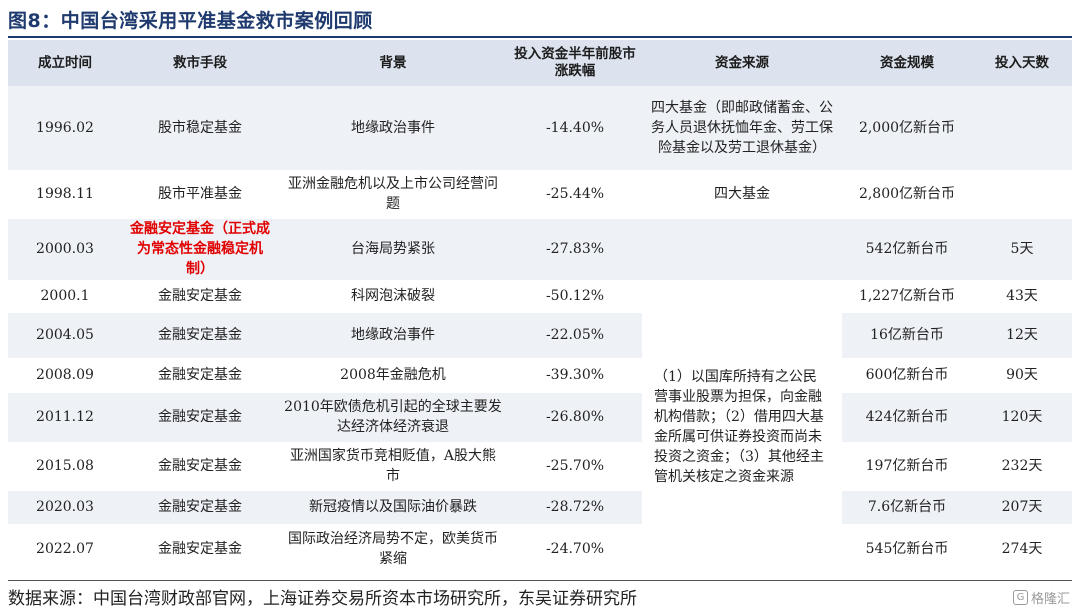  What do you see at coordinates (907, 549) in the screenshot?
I see `cell-scale: 545亿新台币` at bounding box center [907, 549].